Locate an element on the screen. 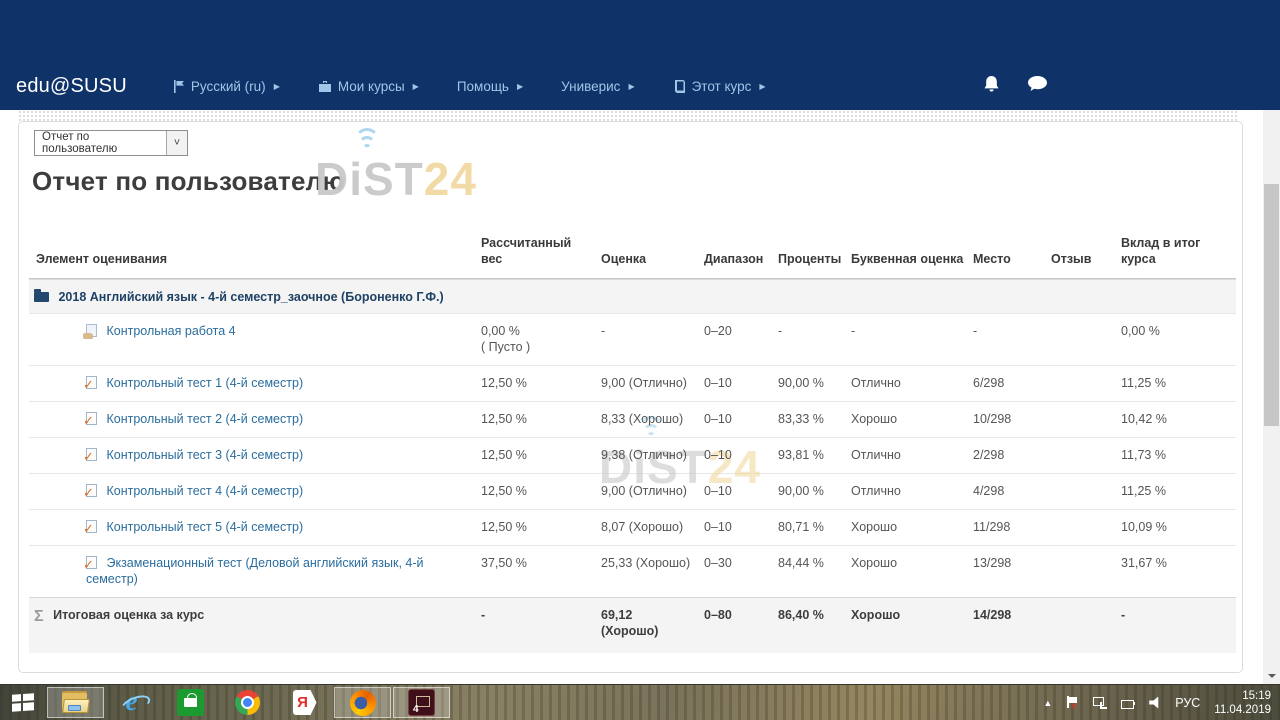  menu-help: Помощь ▶ is located at coordinates (490, 86).